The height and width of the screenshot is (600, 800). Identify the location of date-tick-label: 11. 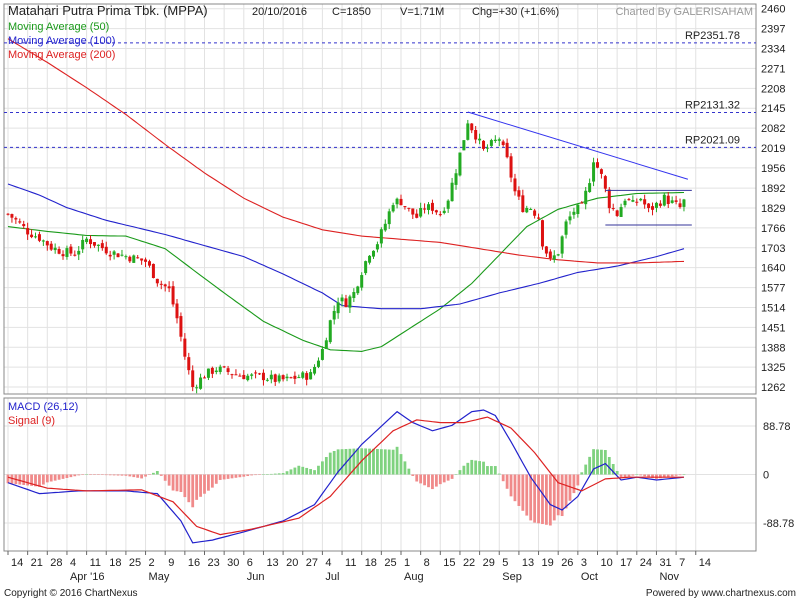
(95, 563).